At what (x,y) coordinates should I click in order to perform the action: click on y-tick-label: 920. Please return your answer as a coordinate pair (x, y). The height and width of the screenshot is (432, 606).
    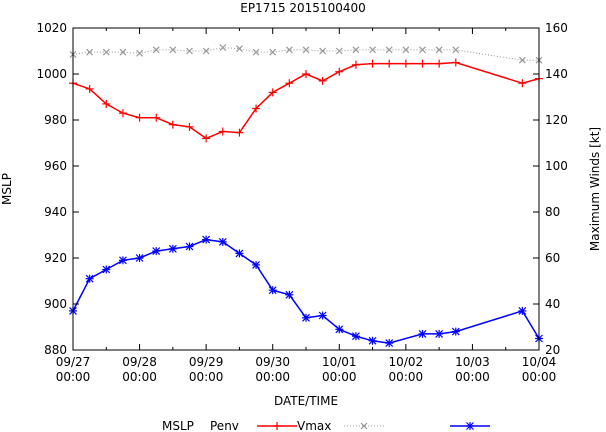
    Looking at the image, I should click on (55, 258).